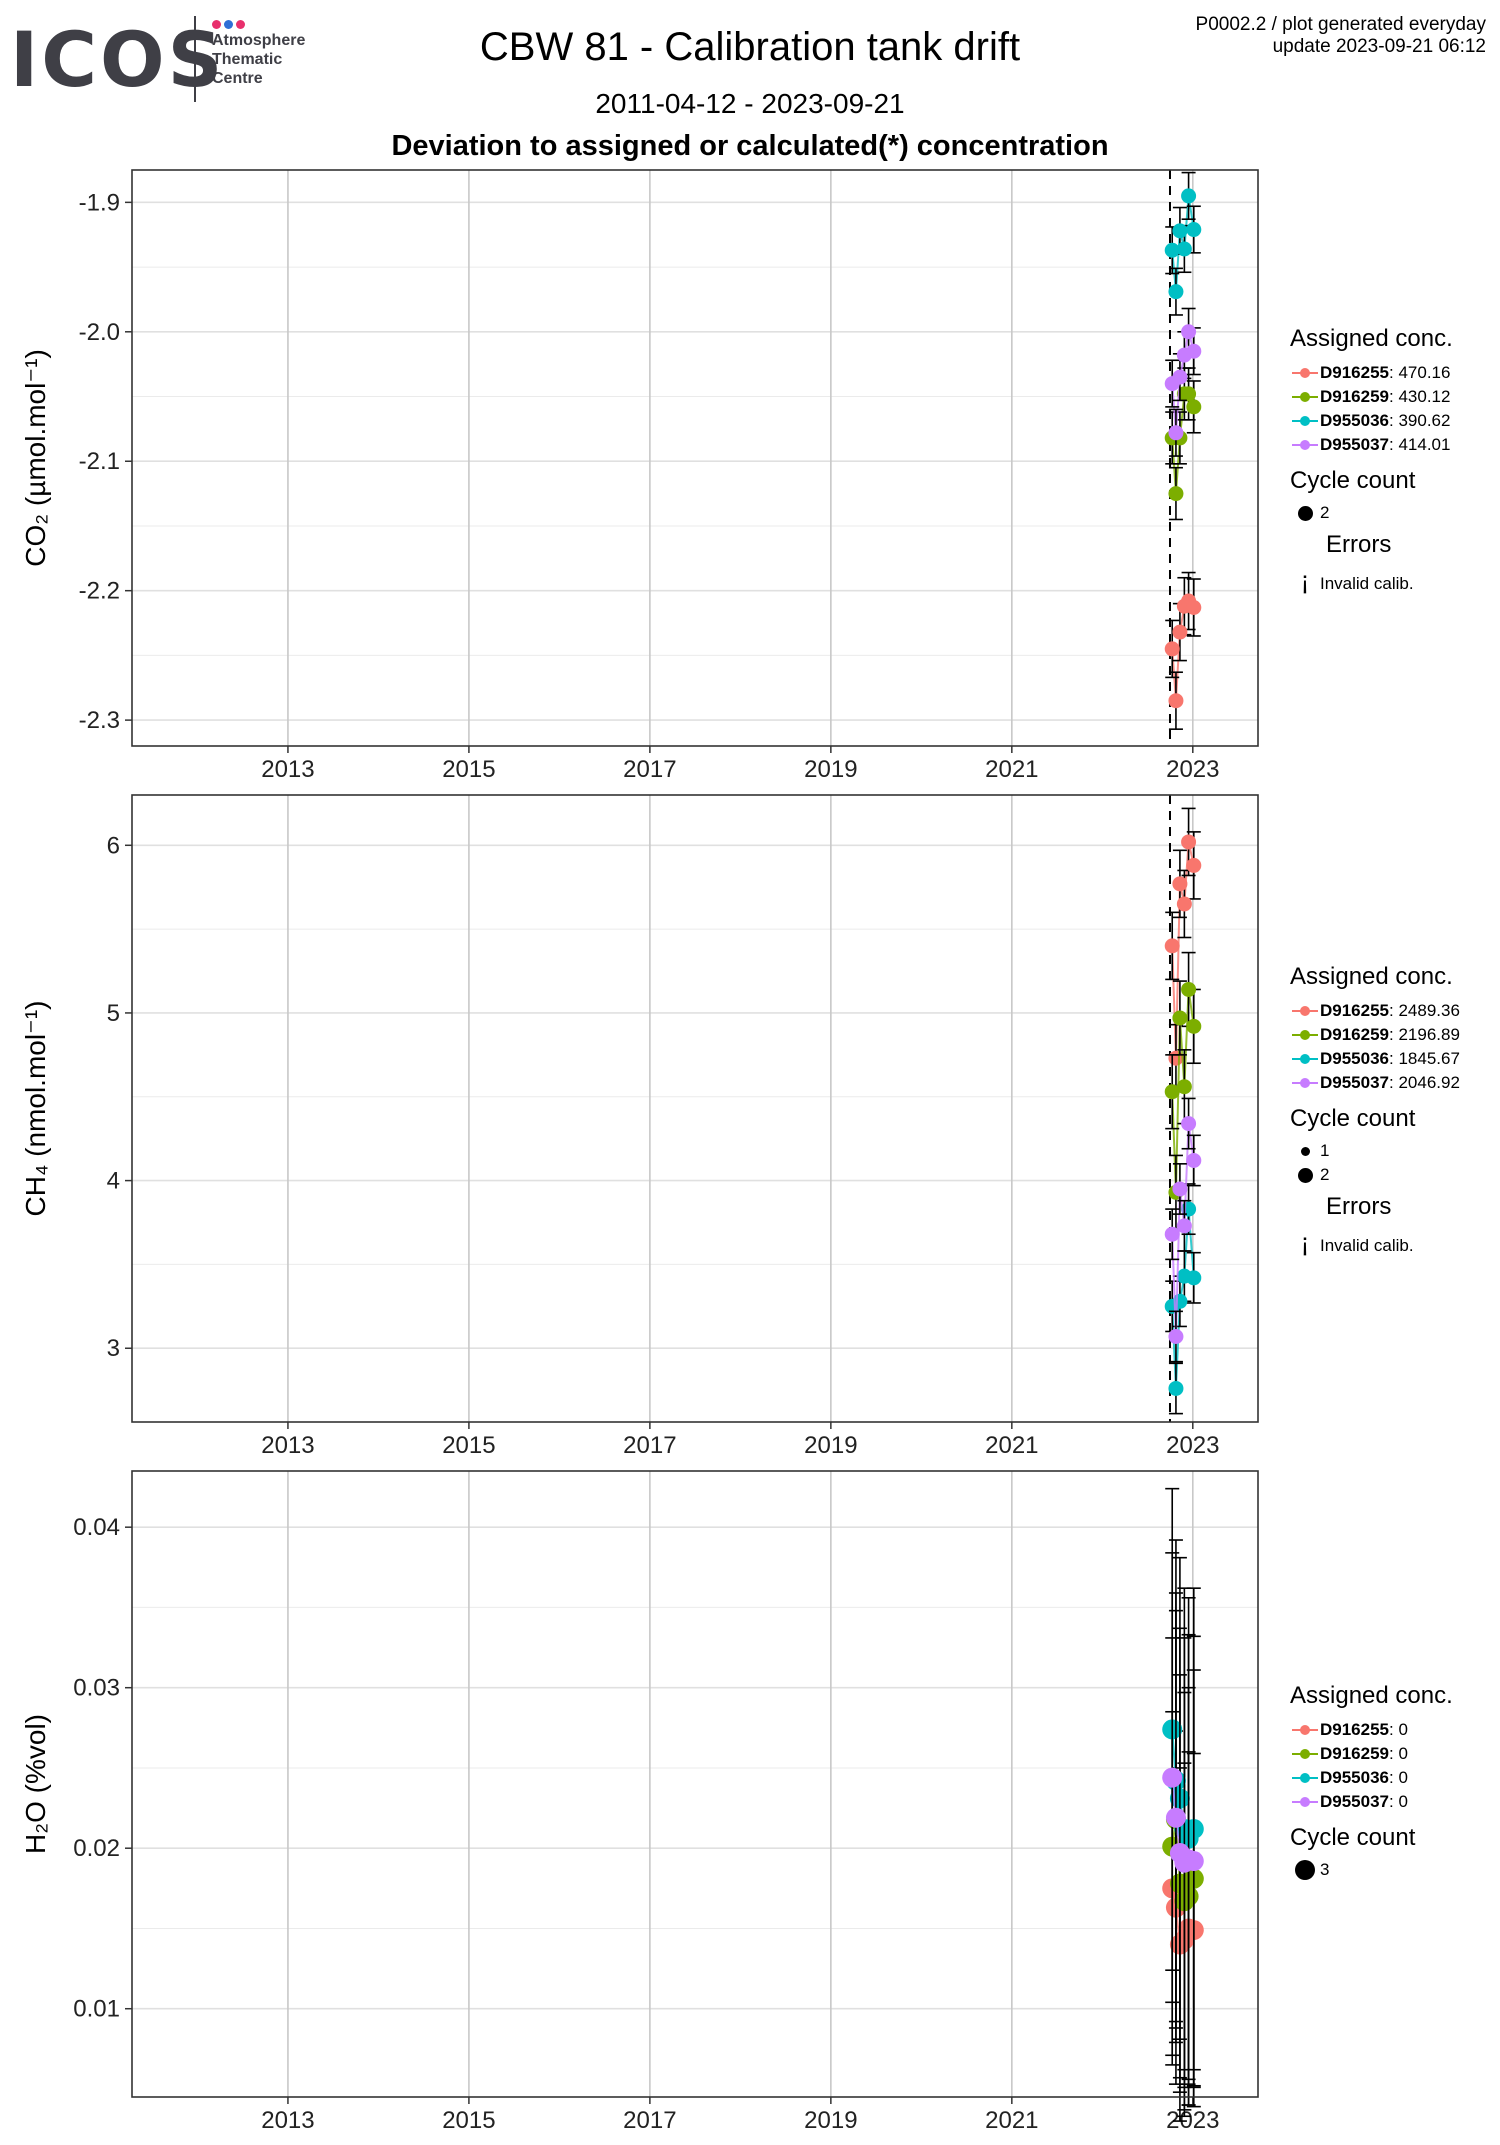 Image resolution: width=1500 pixels, height=2145 pixels. Describe the element at coordinates (113, 1013) in the screenshot. I see `y-tick-label: 5` at that location.